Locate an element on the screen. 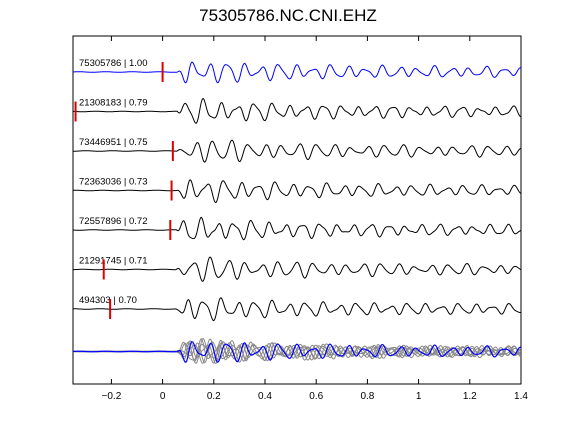 This screenshot has height=432, width=576. trace-label: 21291745 | 0.71 is located at coordinates (113, 261).